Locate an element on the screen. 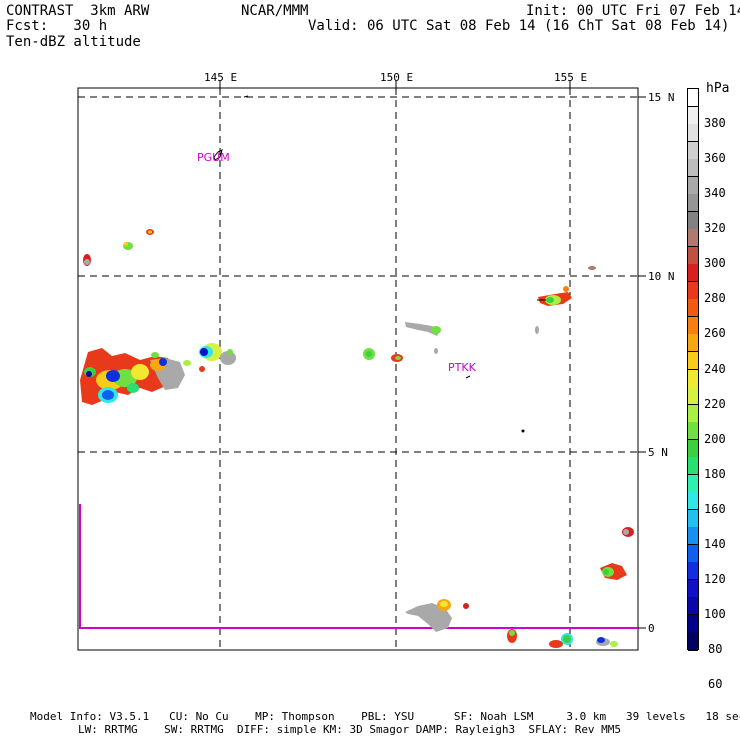  lat-label-0: 0 is located at coordinates (651, 628).